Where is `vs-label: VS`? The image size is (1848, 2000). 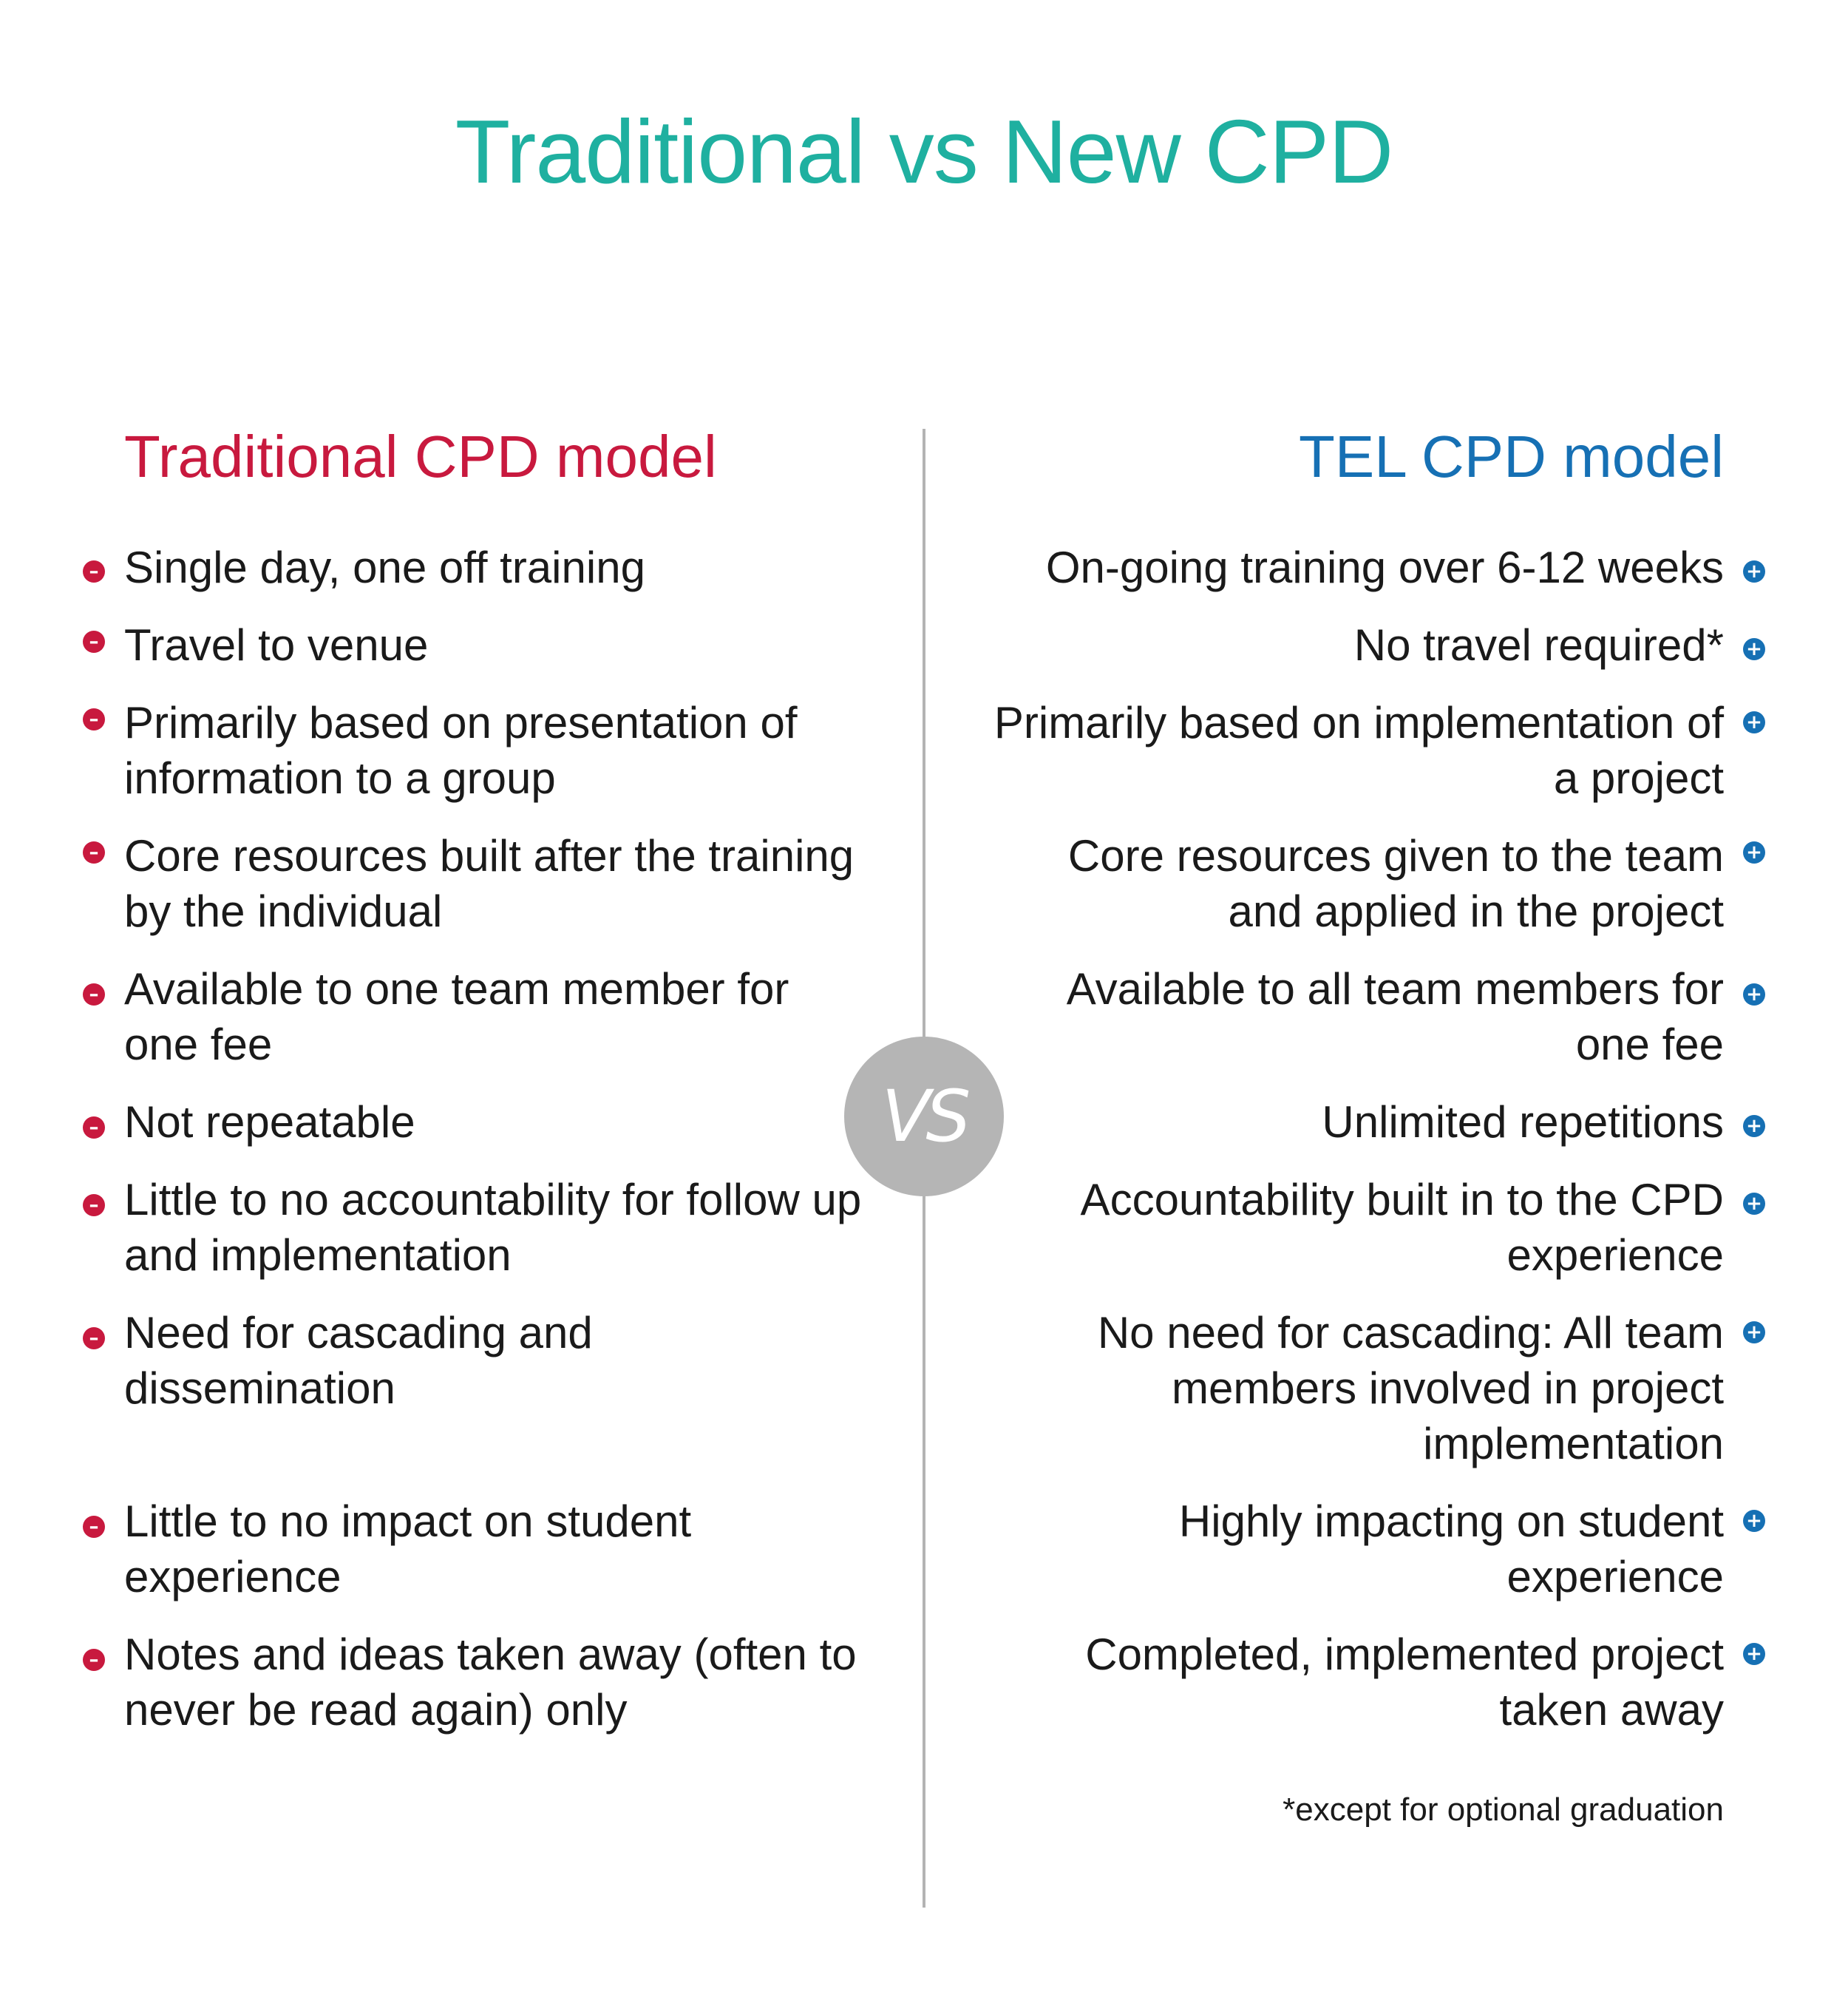 vs-label: VS is located at coordinates (926, 1116).